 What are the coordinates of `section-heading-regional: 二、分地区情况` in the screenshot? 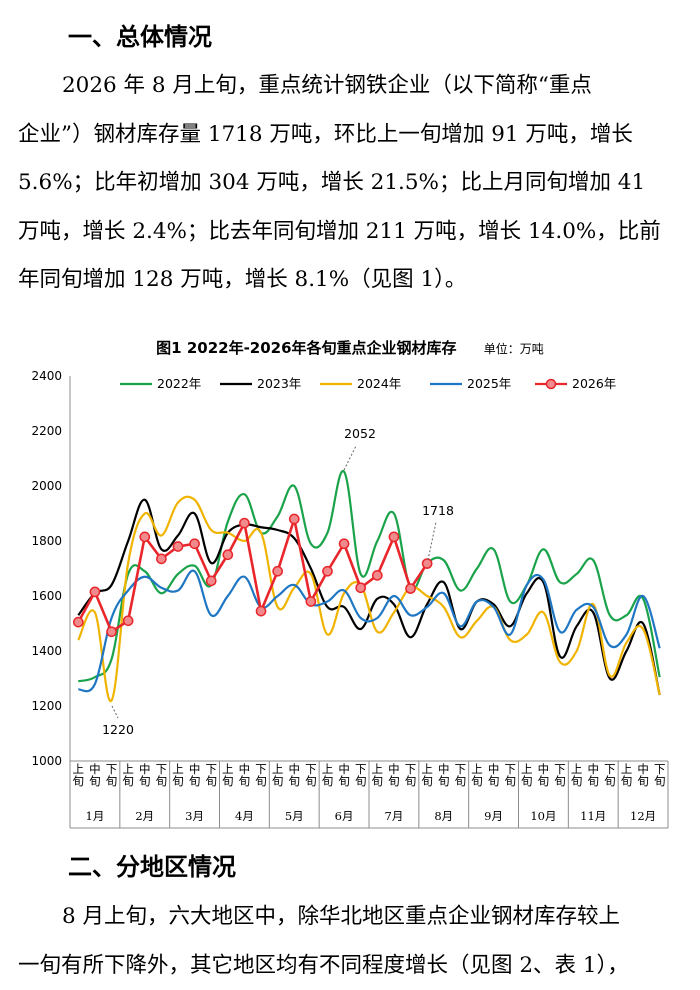 It's located at (152, 864).